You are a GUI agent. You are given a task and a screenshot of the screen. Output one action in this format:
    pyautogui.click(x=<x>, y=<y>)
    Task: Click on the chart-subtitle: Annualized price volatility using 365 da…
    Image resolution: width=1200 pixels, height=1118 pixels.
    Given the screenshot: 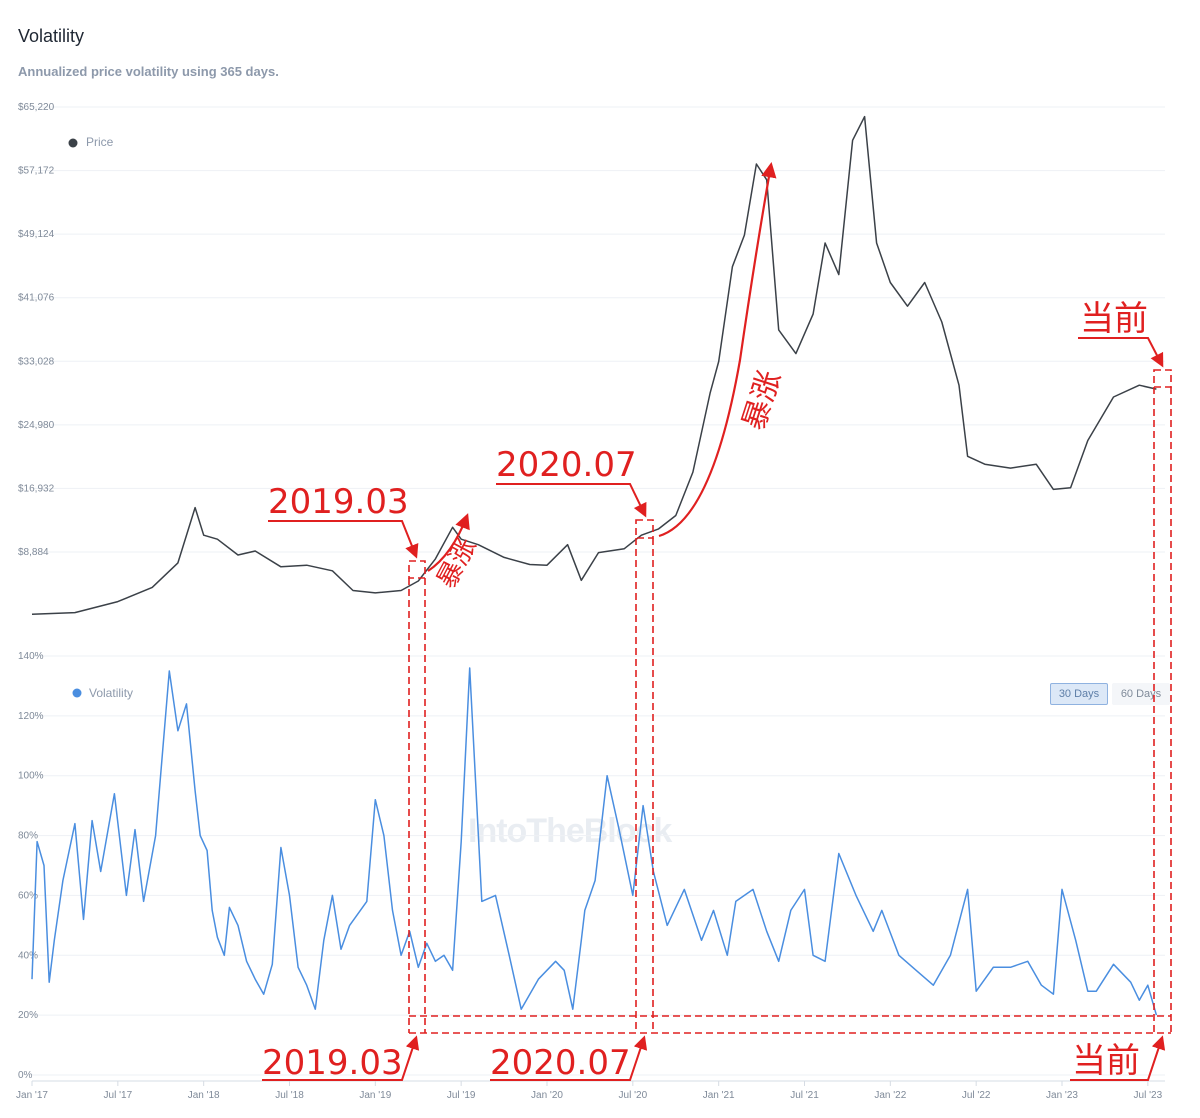 What is the action you would take?
    pyautogui.click(x=148, y=71)
    